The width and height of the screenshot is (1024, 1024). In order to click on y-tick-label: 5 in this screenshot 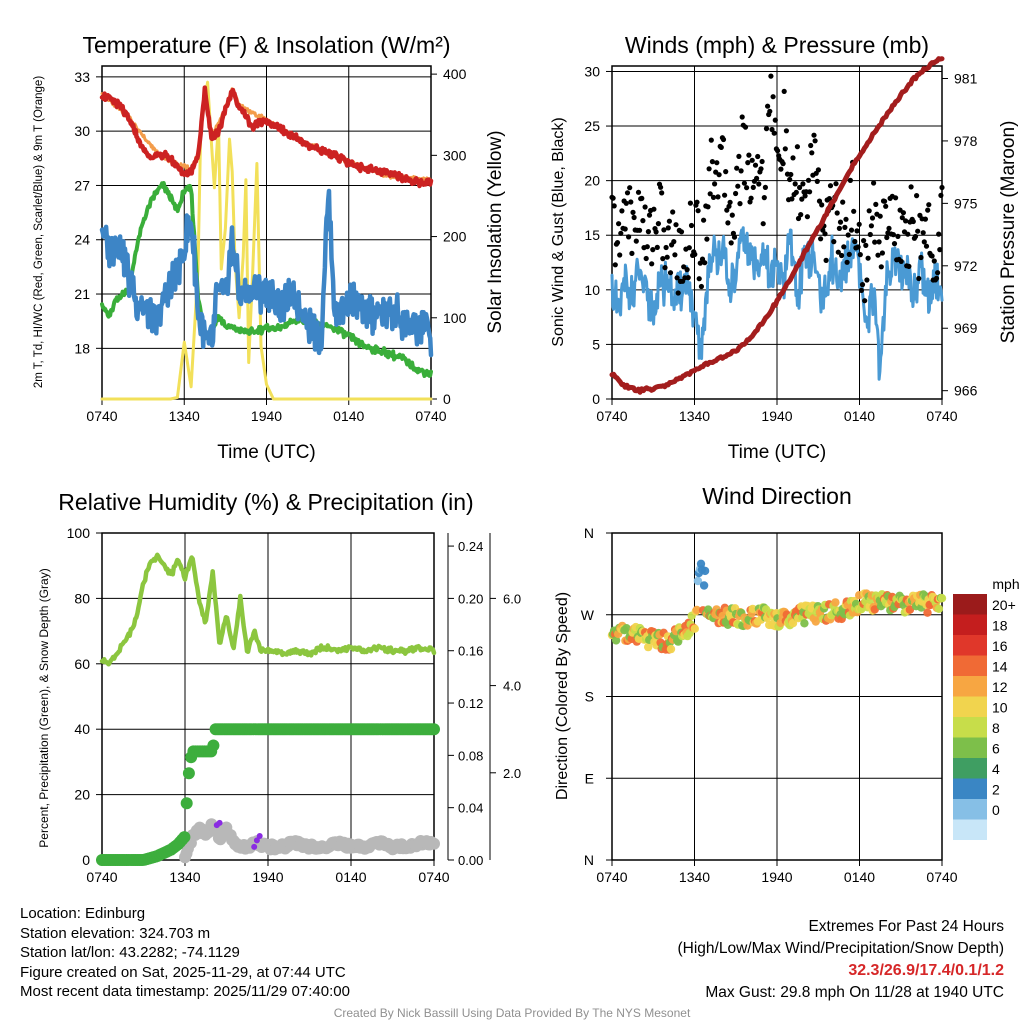, I will do `click(596, 344)`.